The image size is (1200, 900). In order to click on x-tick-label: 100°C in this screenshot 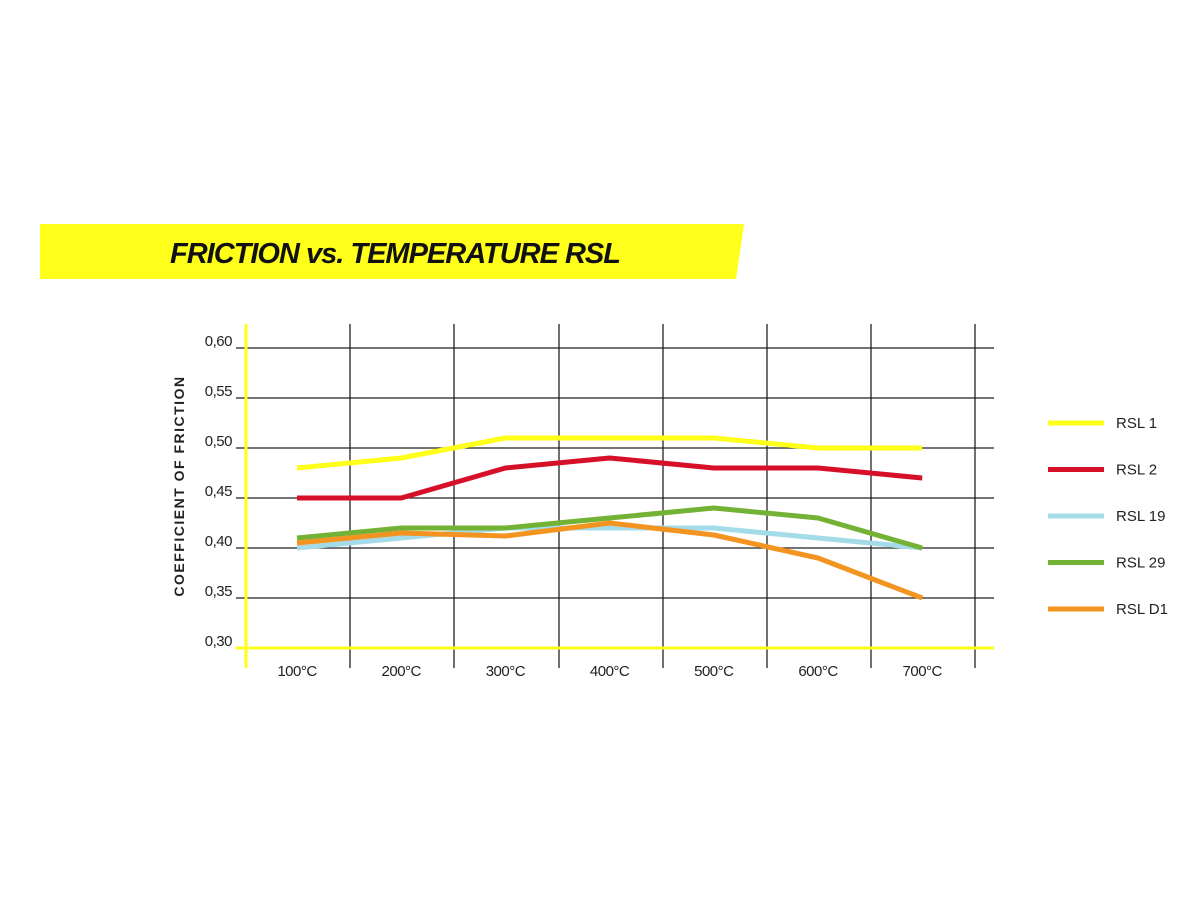, I will do `click(297, 671)`.